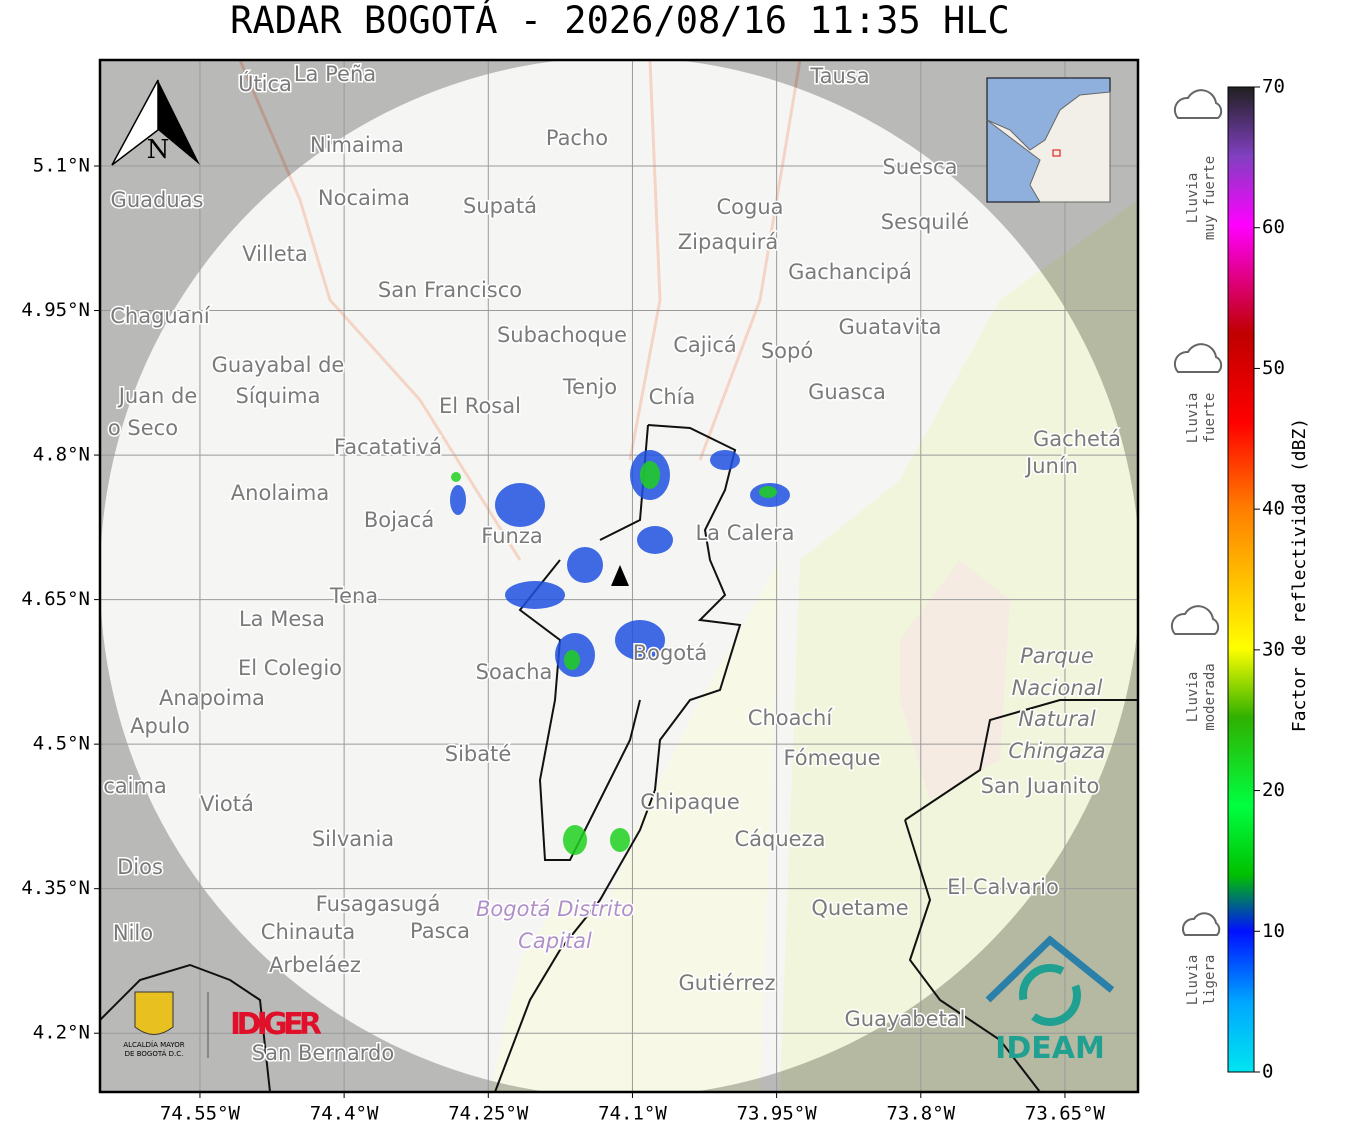 The width and height of the screenshot is (1349, 1139). Describe the element at coordinates (308, 932) in the screenshot. I see `place-label: Chinauta` at that location.